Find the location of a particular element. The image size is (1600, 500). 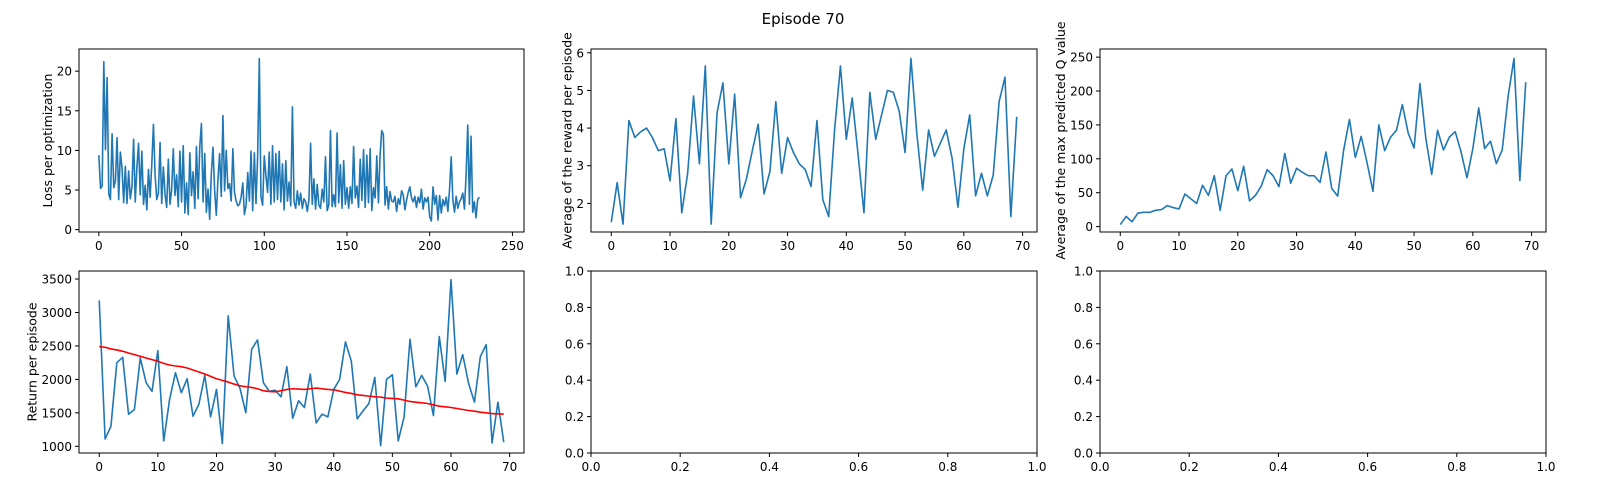

y-tick-label: 50 is located at coordinates (1085, 193).